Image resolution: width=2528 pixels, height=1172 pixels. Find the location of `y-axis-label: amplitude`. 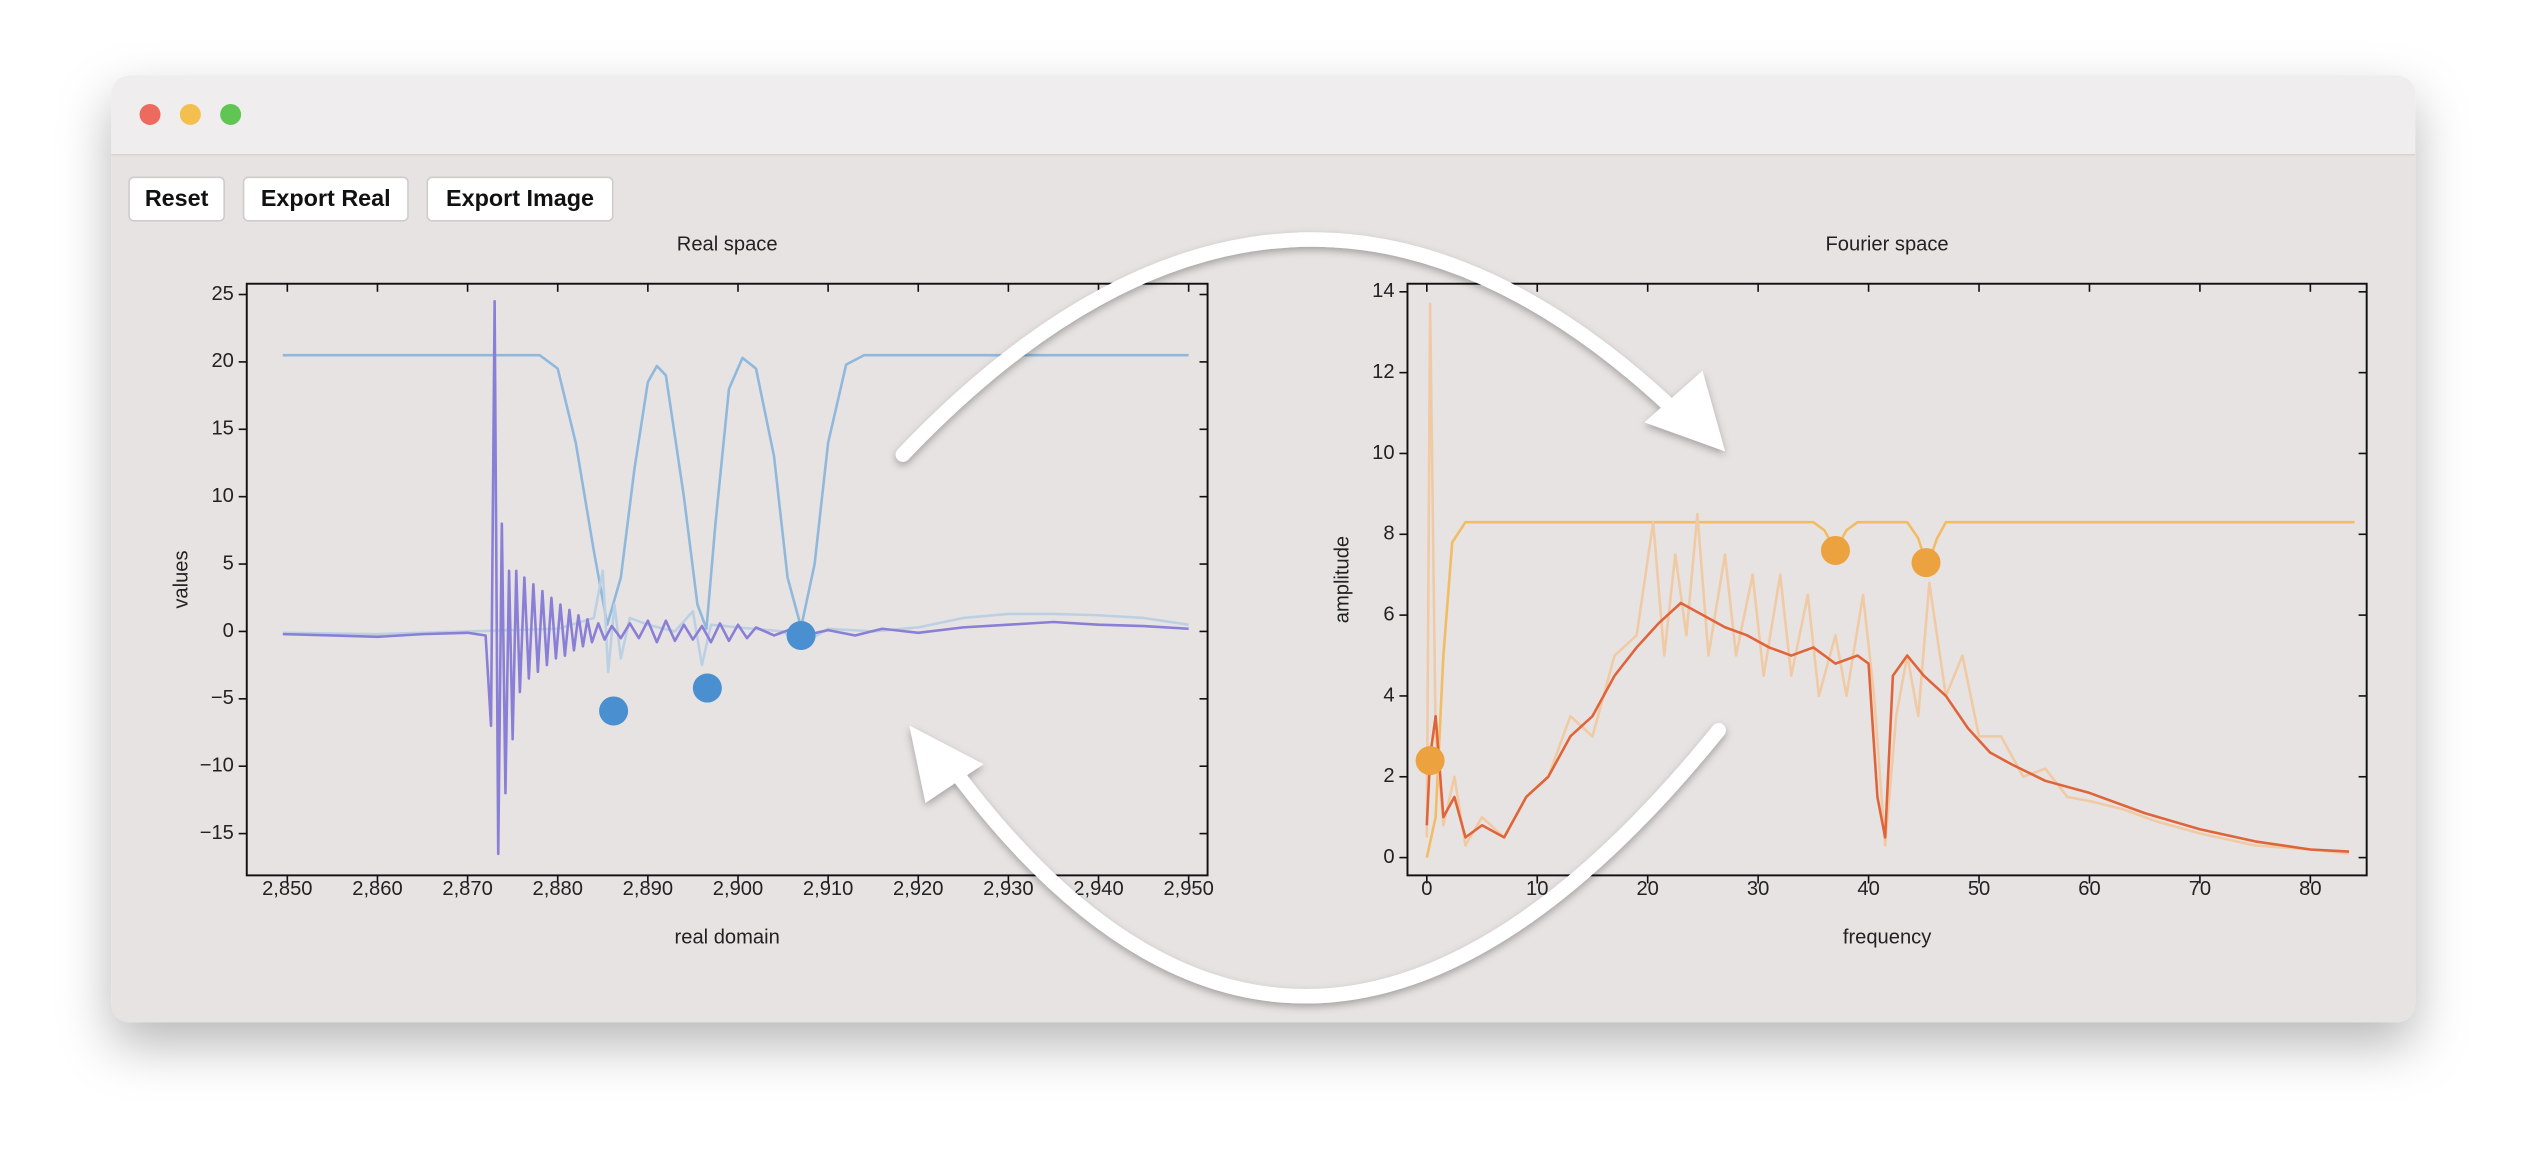

y-axis-label: amplitude is located at coordinates (1342, 579).